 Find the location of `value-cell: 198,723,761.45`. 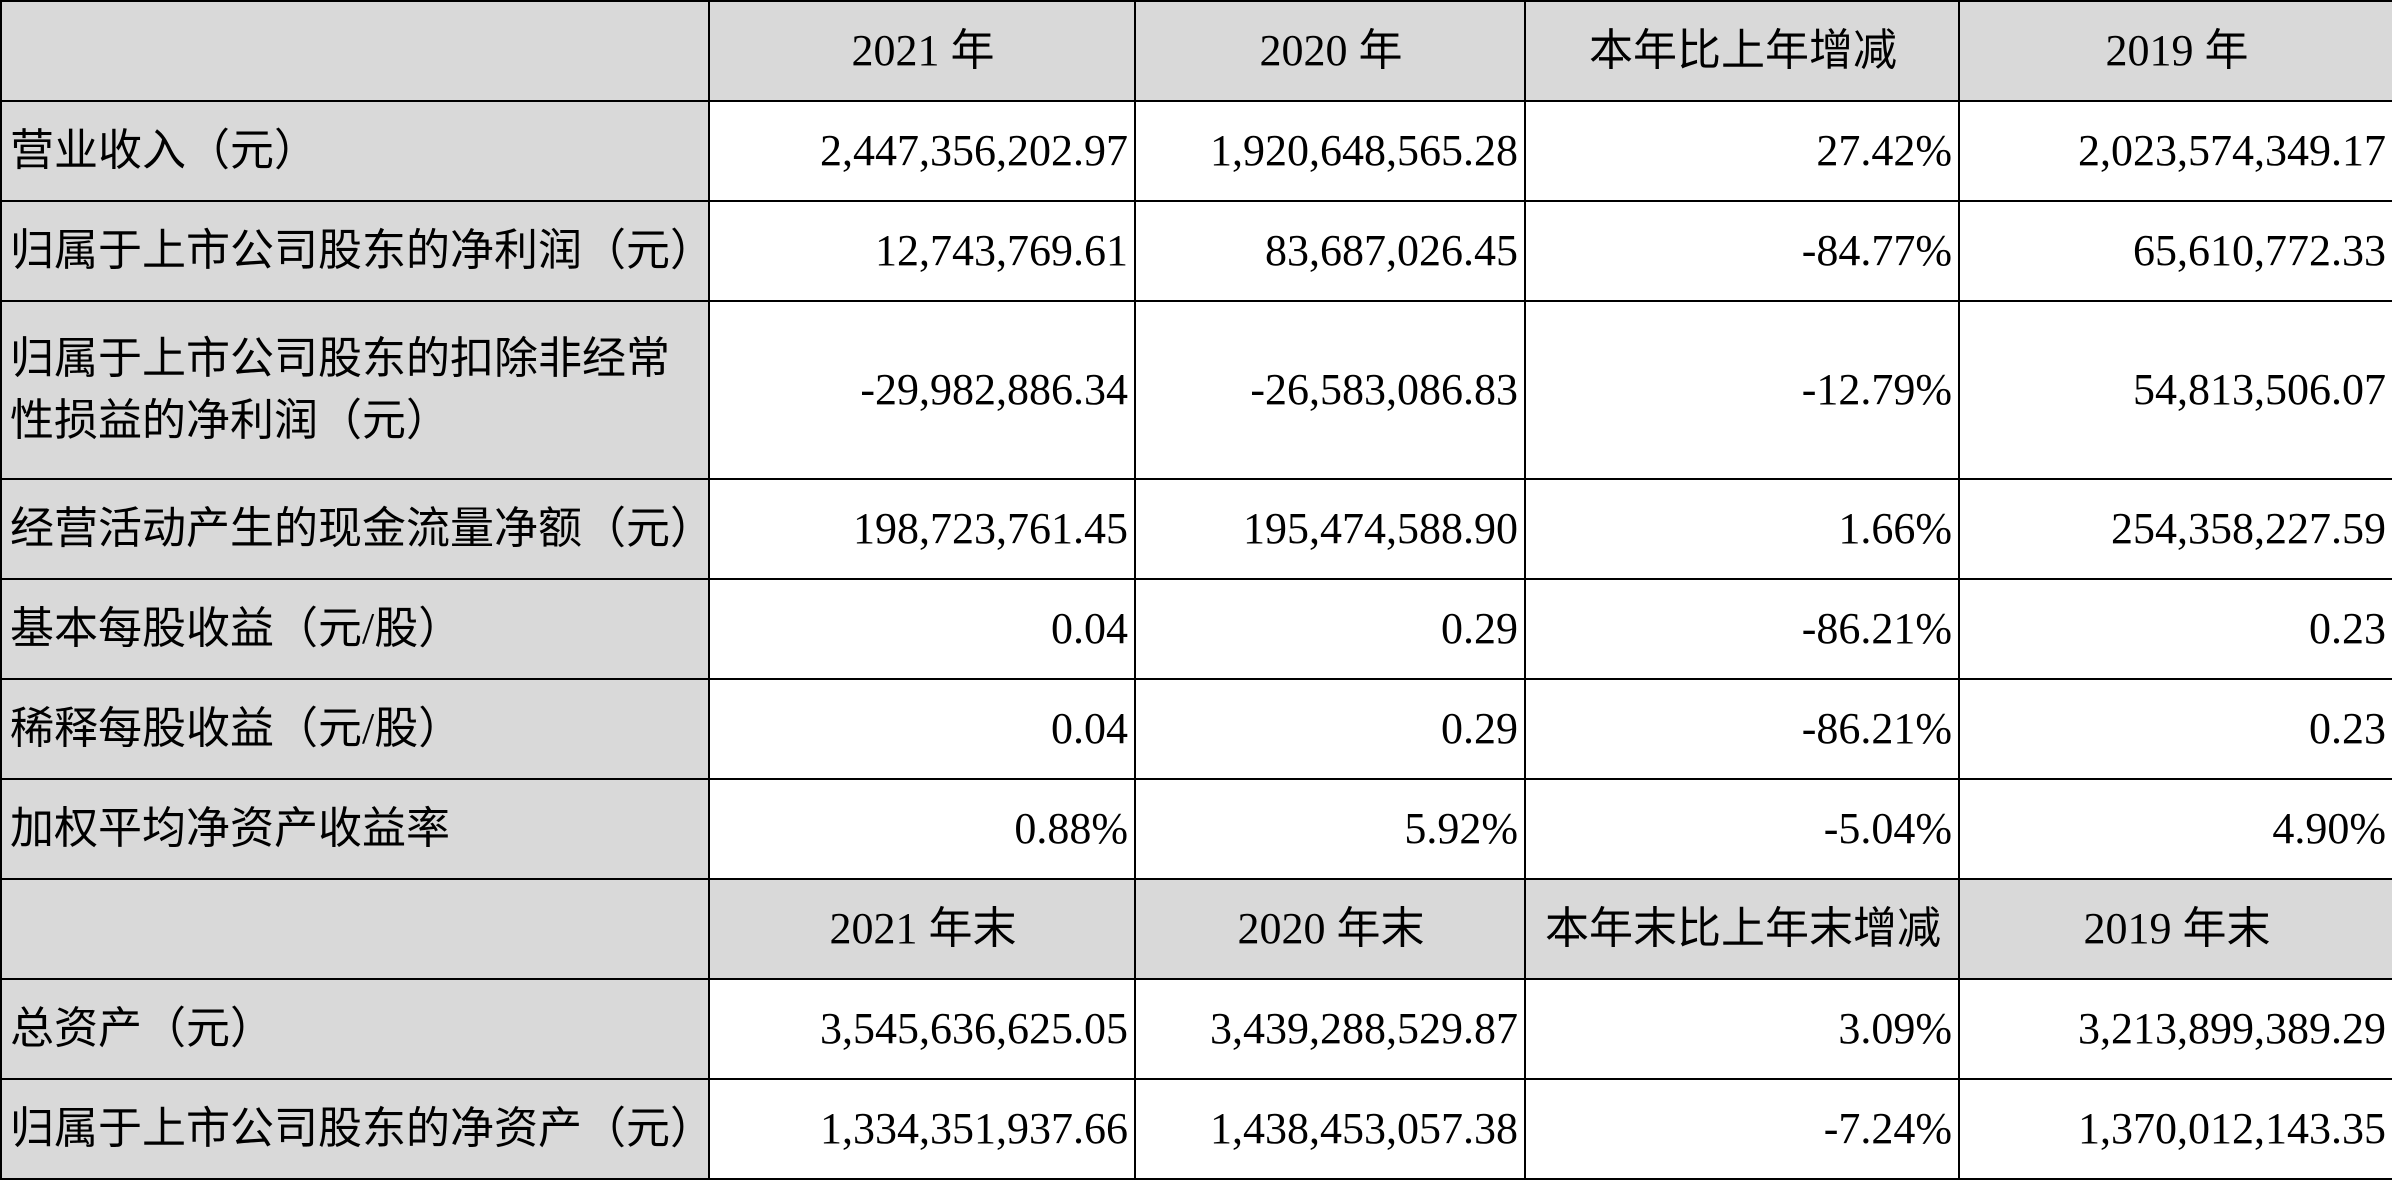

value-cell: 198,723,761.45 is located at coordinates (922, 529).